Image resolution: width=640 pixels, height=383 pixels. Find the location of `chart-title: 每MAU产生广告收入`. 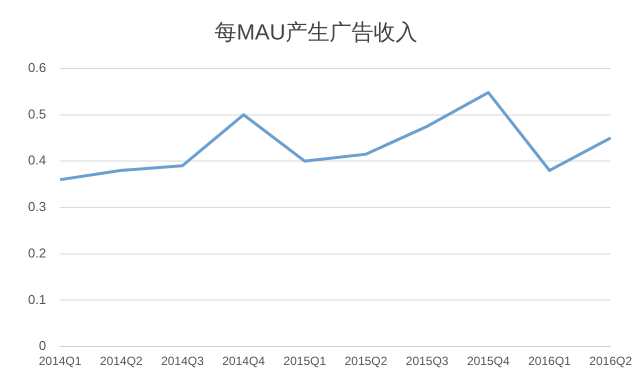

chart-title: 每MAU产生广告收入 is located at coordinates (316, 31).